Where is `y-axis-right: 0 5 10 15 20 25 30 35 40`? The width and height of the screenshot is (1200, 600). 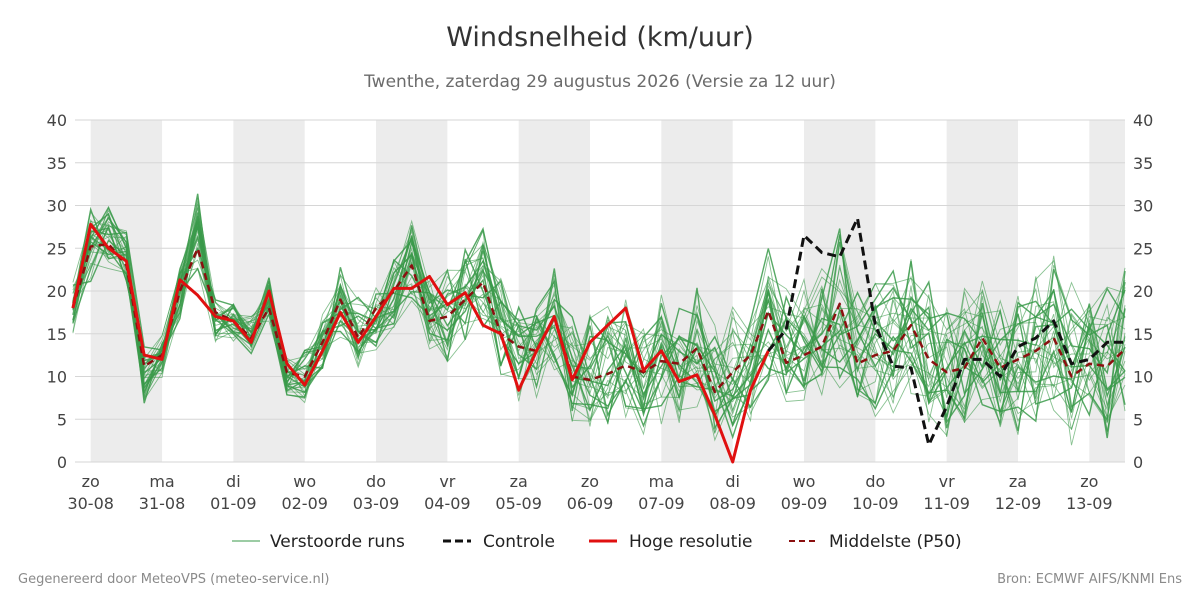 y-axis-right: 0 5 10 15 20 25 30 35 40 is located at coordinates (1143, 291).